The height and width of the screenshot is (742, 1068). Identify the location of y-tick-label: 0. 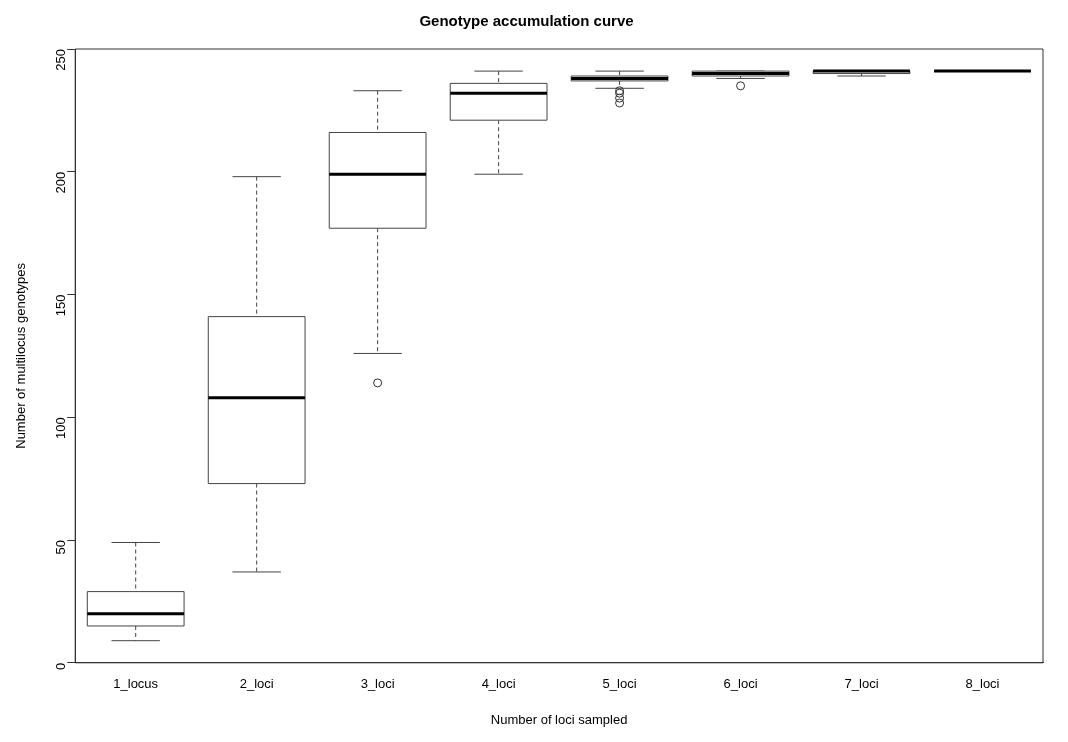
(60, 666).